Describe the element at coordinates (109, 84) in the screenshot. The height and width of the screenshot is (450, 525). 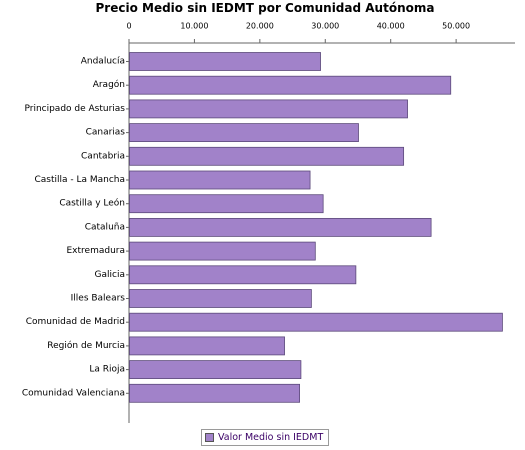
I see `category-label: Aragón` at that location.